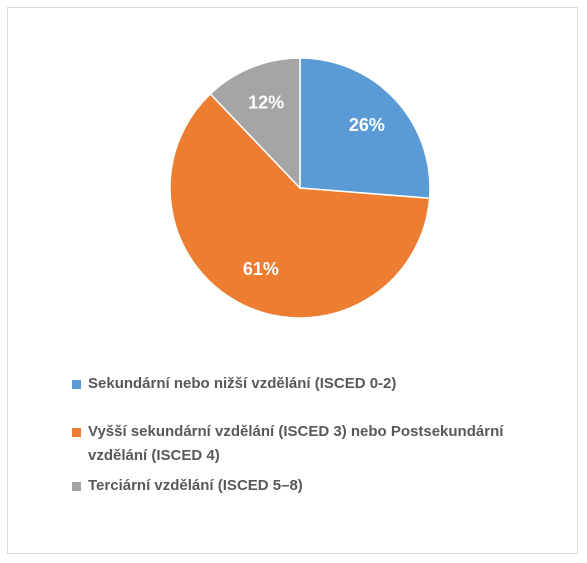  What do you see at coordinates (266, 102) in the screenshot?
I see `data-label: 12%` at bounding box center [266, 102].